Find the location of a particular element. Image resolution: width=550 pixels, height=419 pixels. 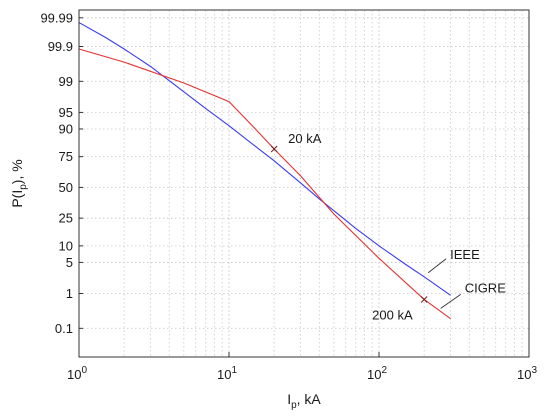

marker-200ka is located at coordinates (424, 299).